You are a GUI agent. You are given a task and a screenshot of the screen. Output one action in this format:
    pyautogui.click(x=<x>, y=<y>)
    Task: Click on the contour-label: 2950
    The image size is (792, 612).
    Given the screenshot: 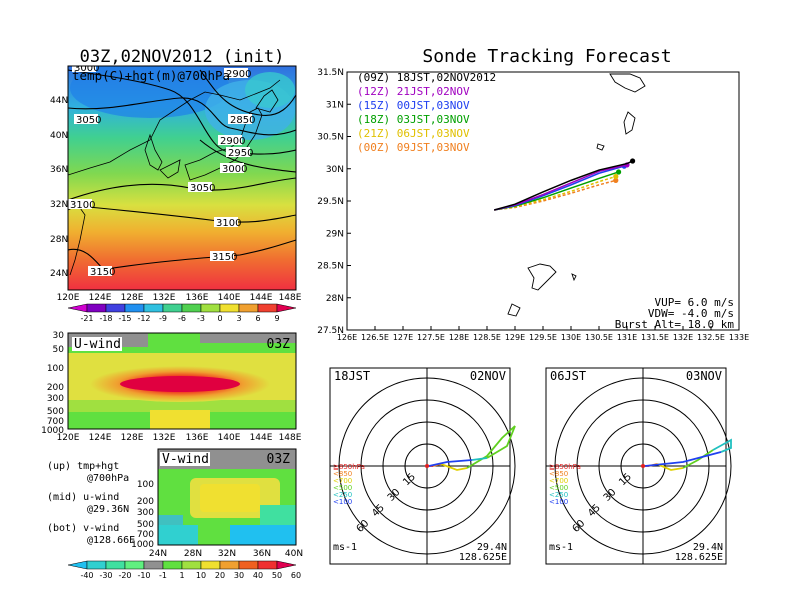 What is the action you would take?
    pyautogui.click(x=240, y=153)
    